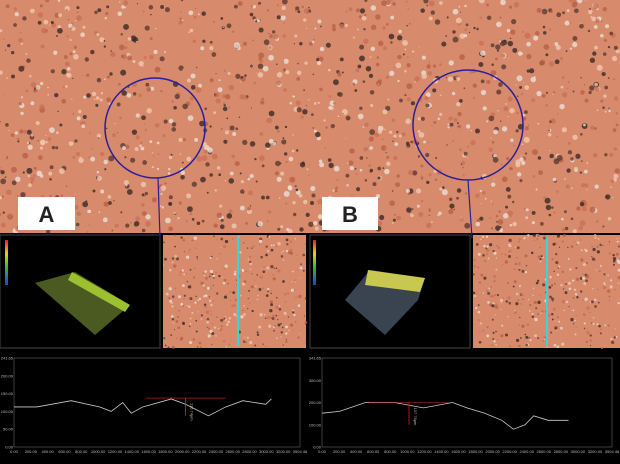  I want to click on x-tick-label: 1000.00, so click(98, 451).